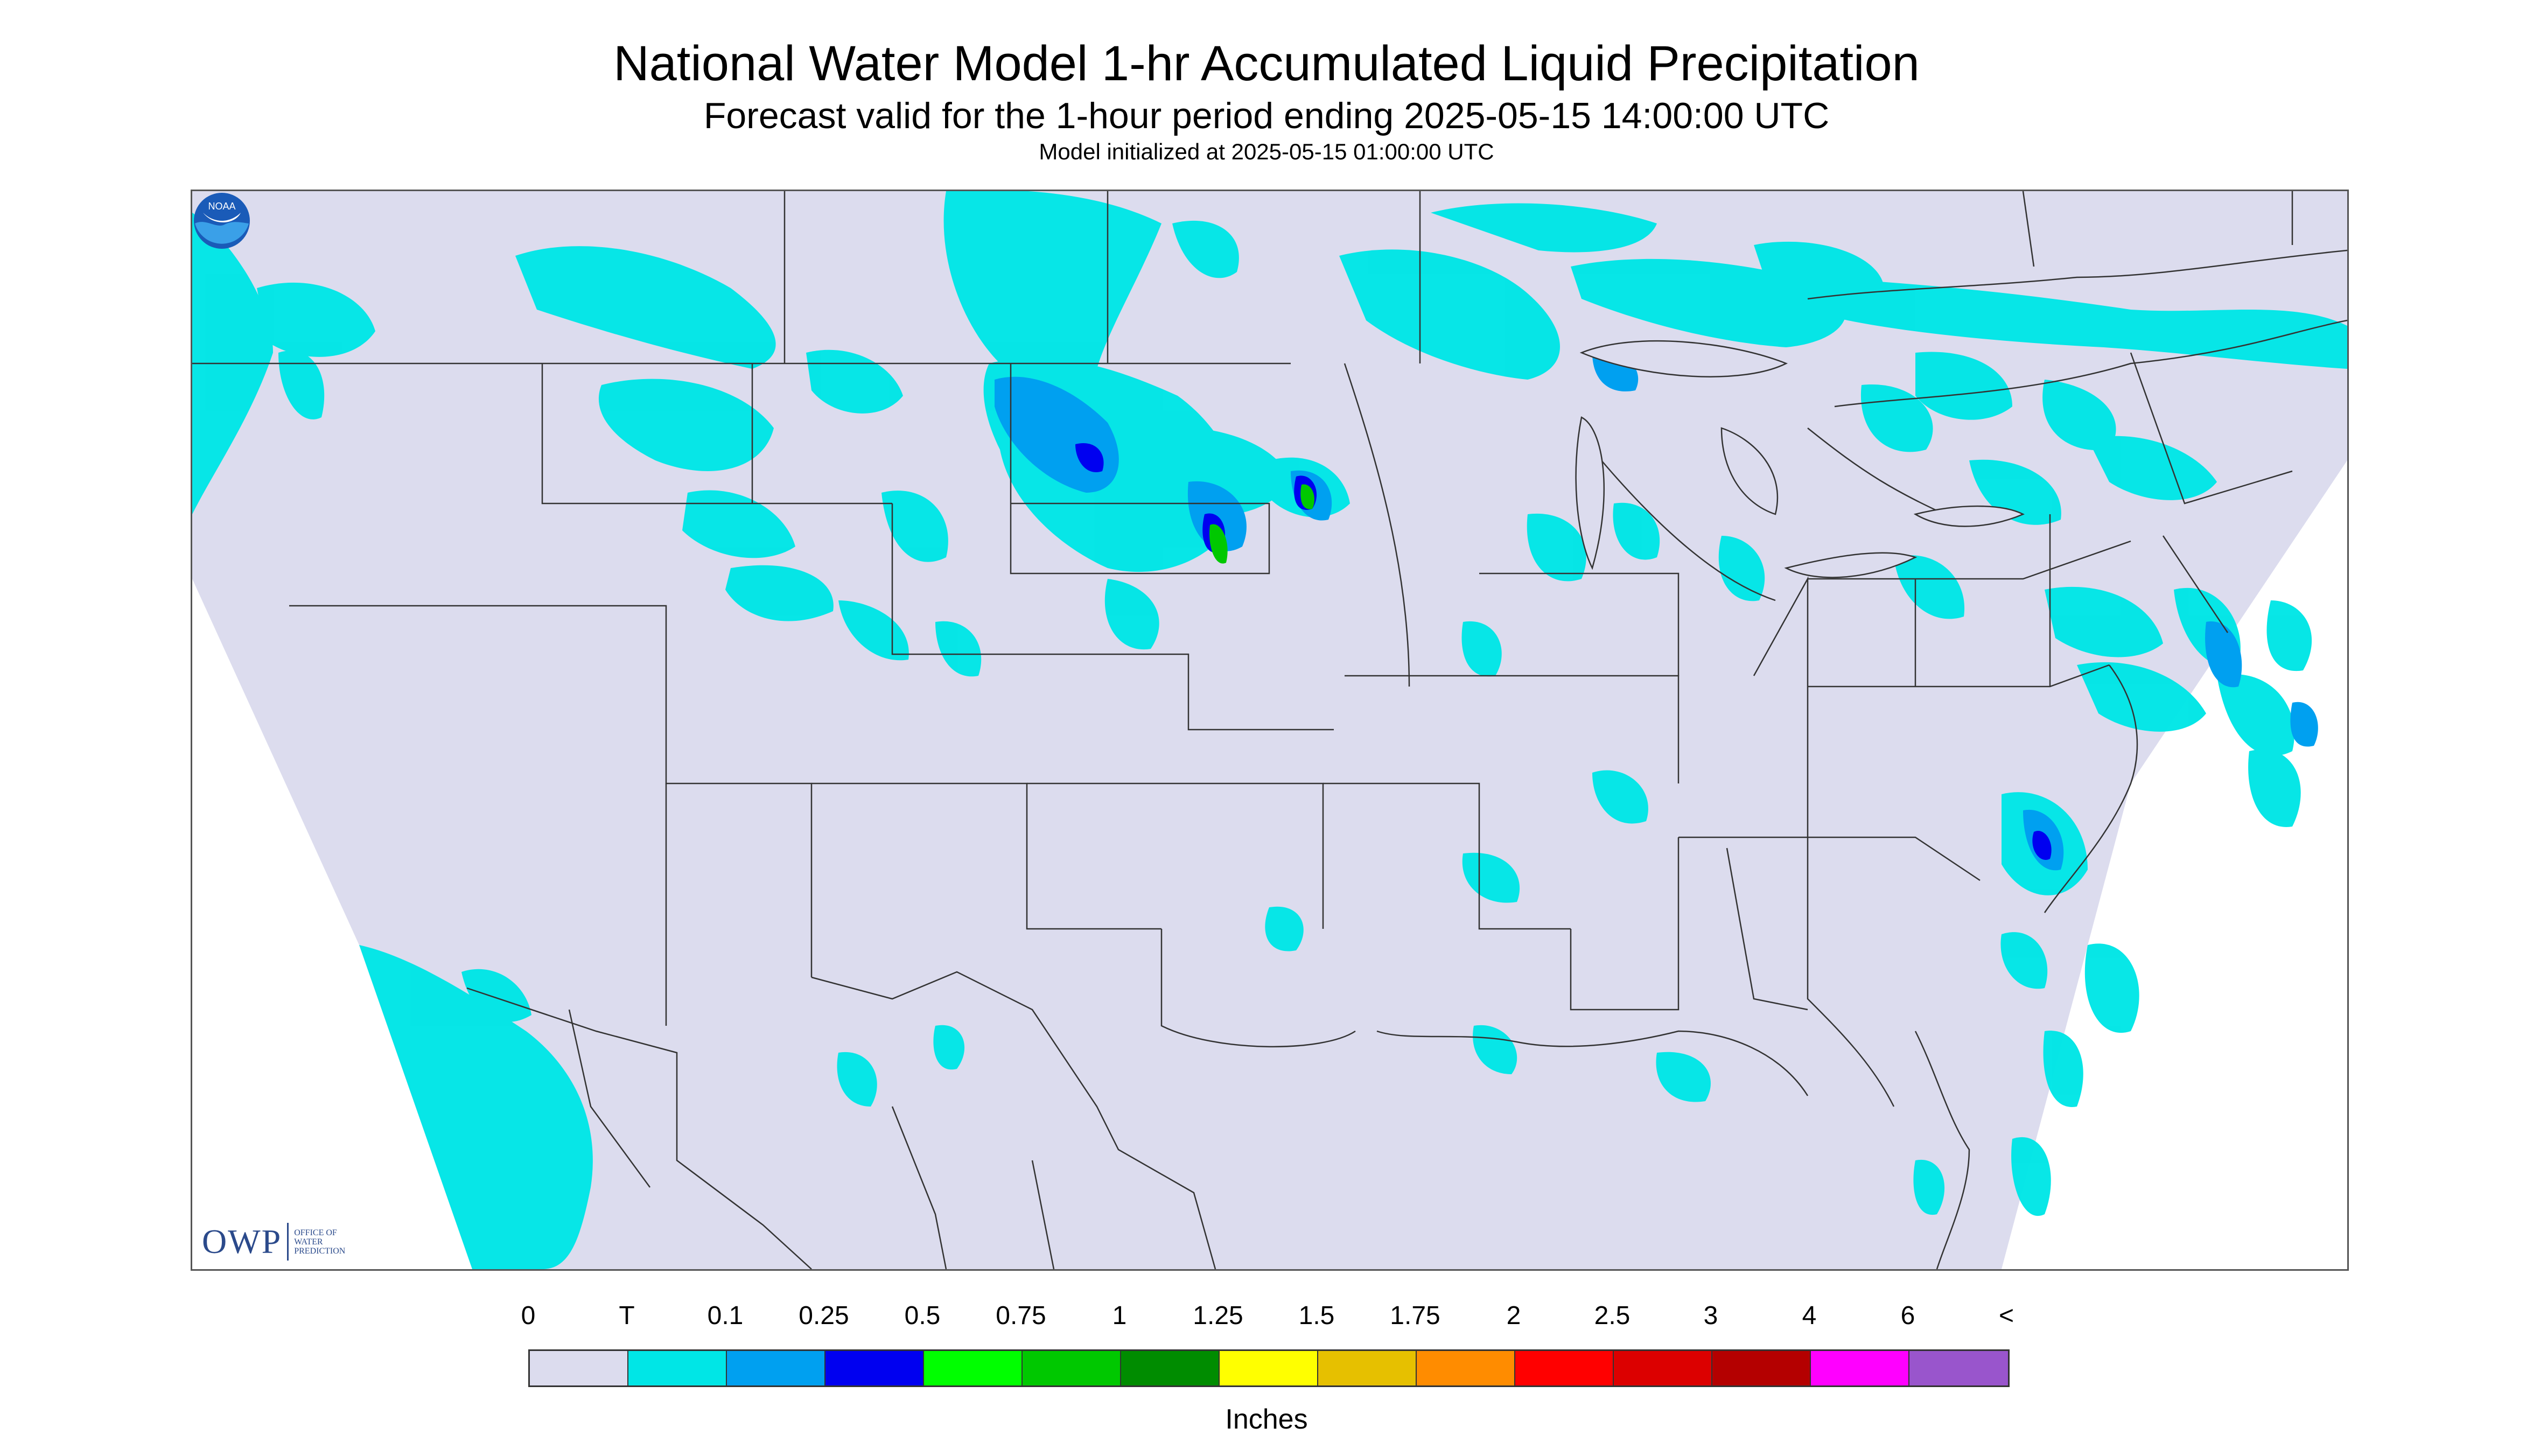 The height and width of the screenshot is (1456, 2533). Describe the element at coordinates (1612, 1315) in the screenshot. I see `legend-label: 2.5` at that location.